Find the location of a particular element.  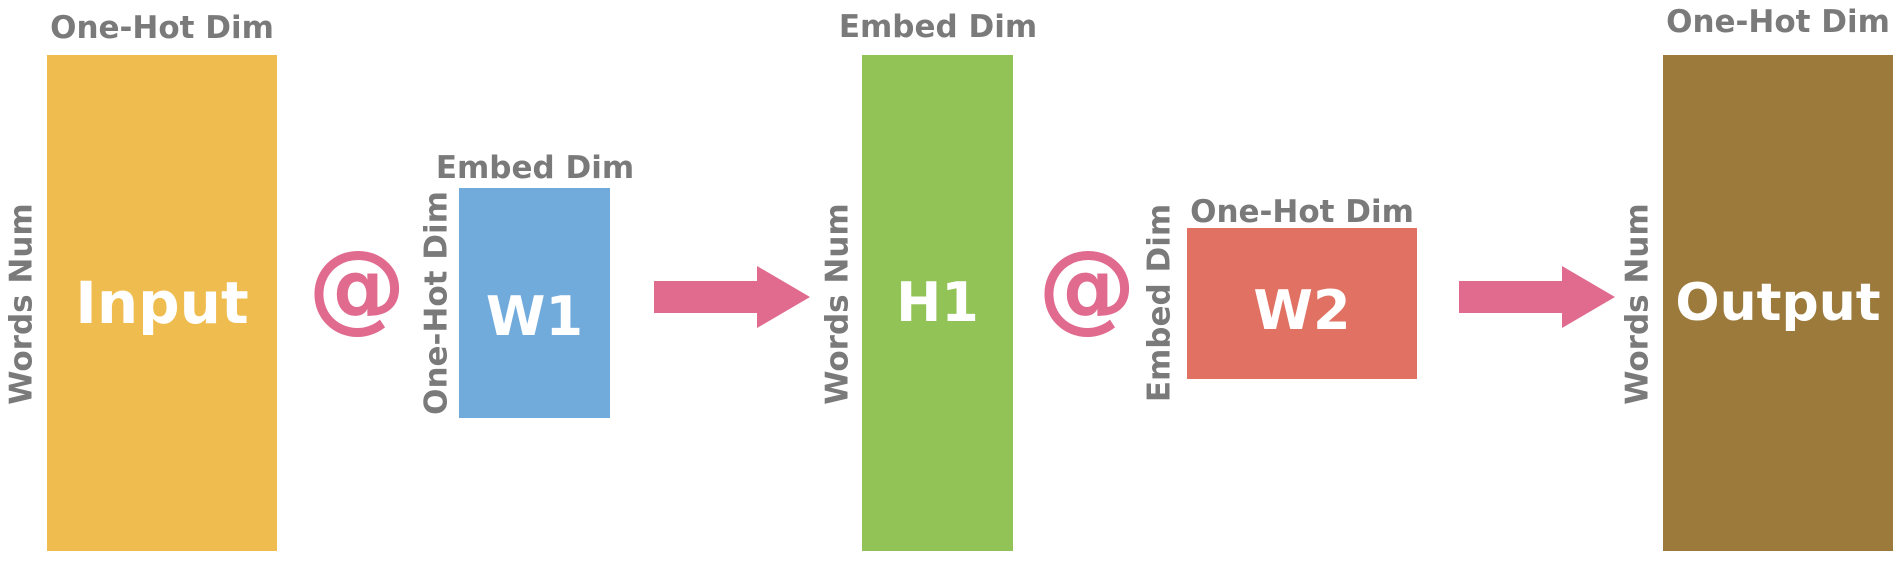

h1-matrix-label: H1 is located at coordinates (937, 302).